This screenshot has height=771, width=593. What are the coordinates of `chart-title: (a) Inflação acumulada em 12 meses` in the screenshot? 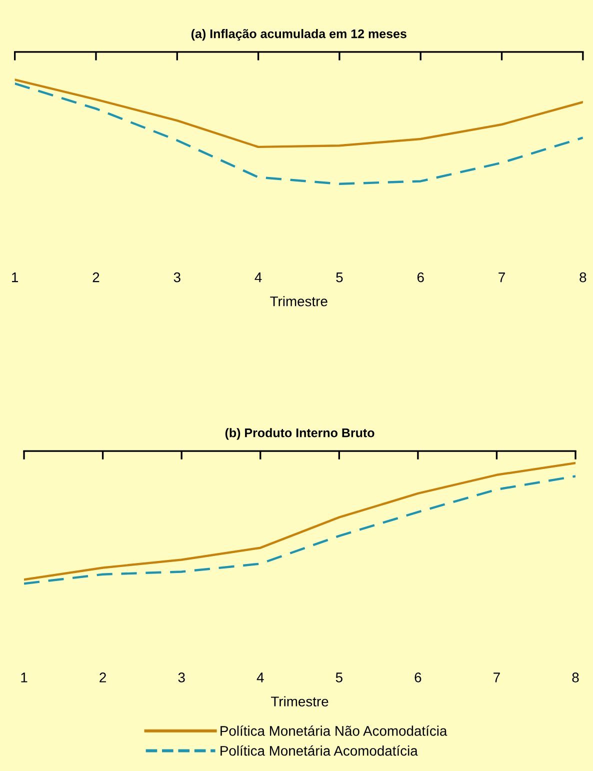 It's located at (298, 35).